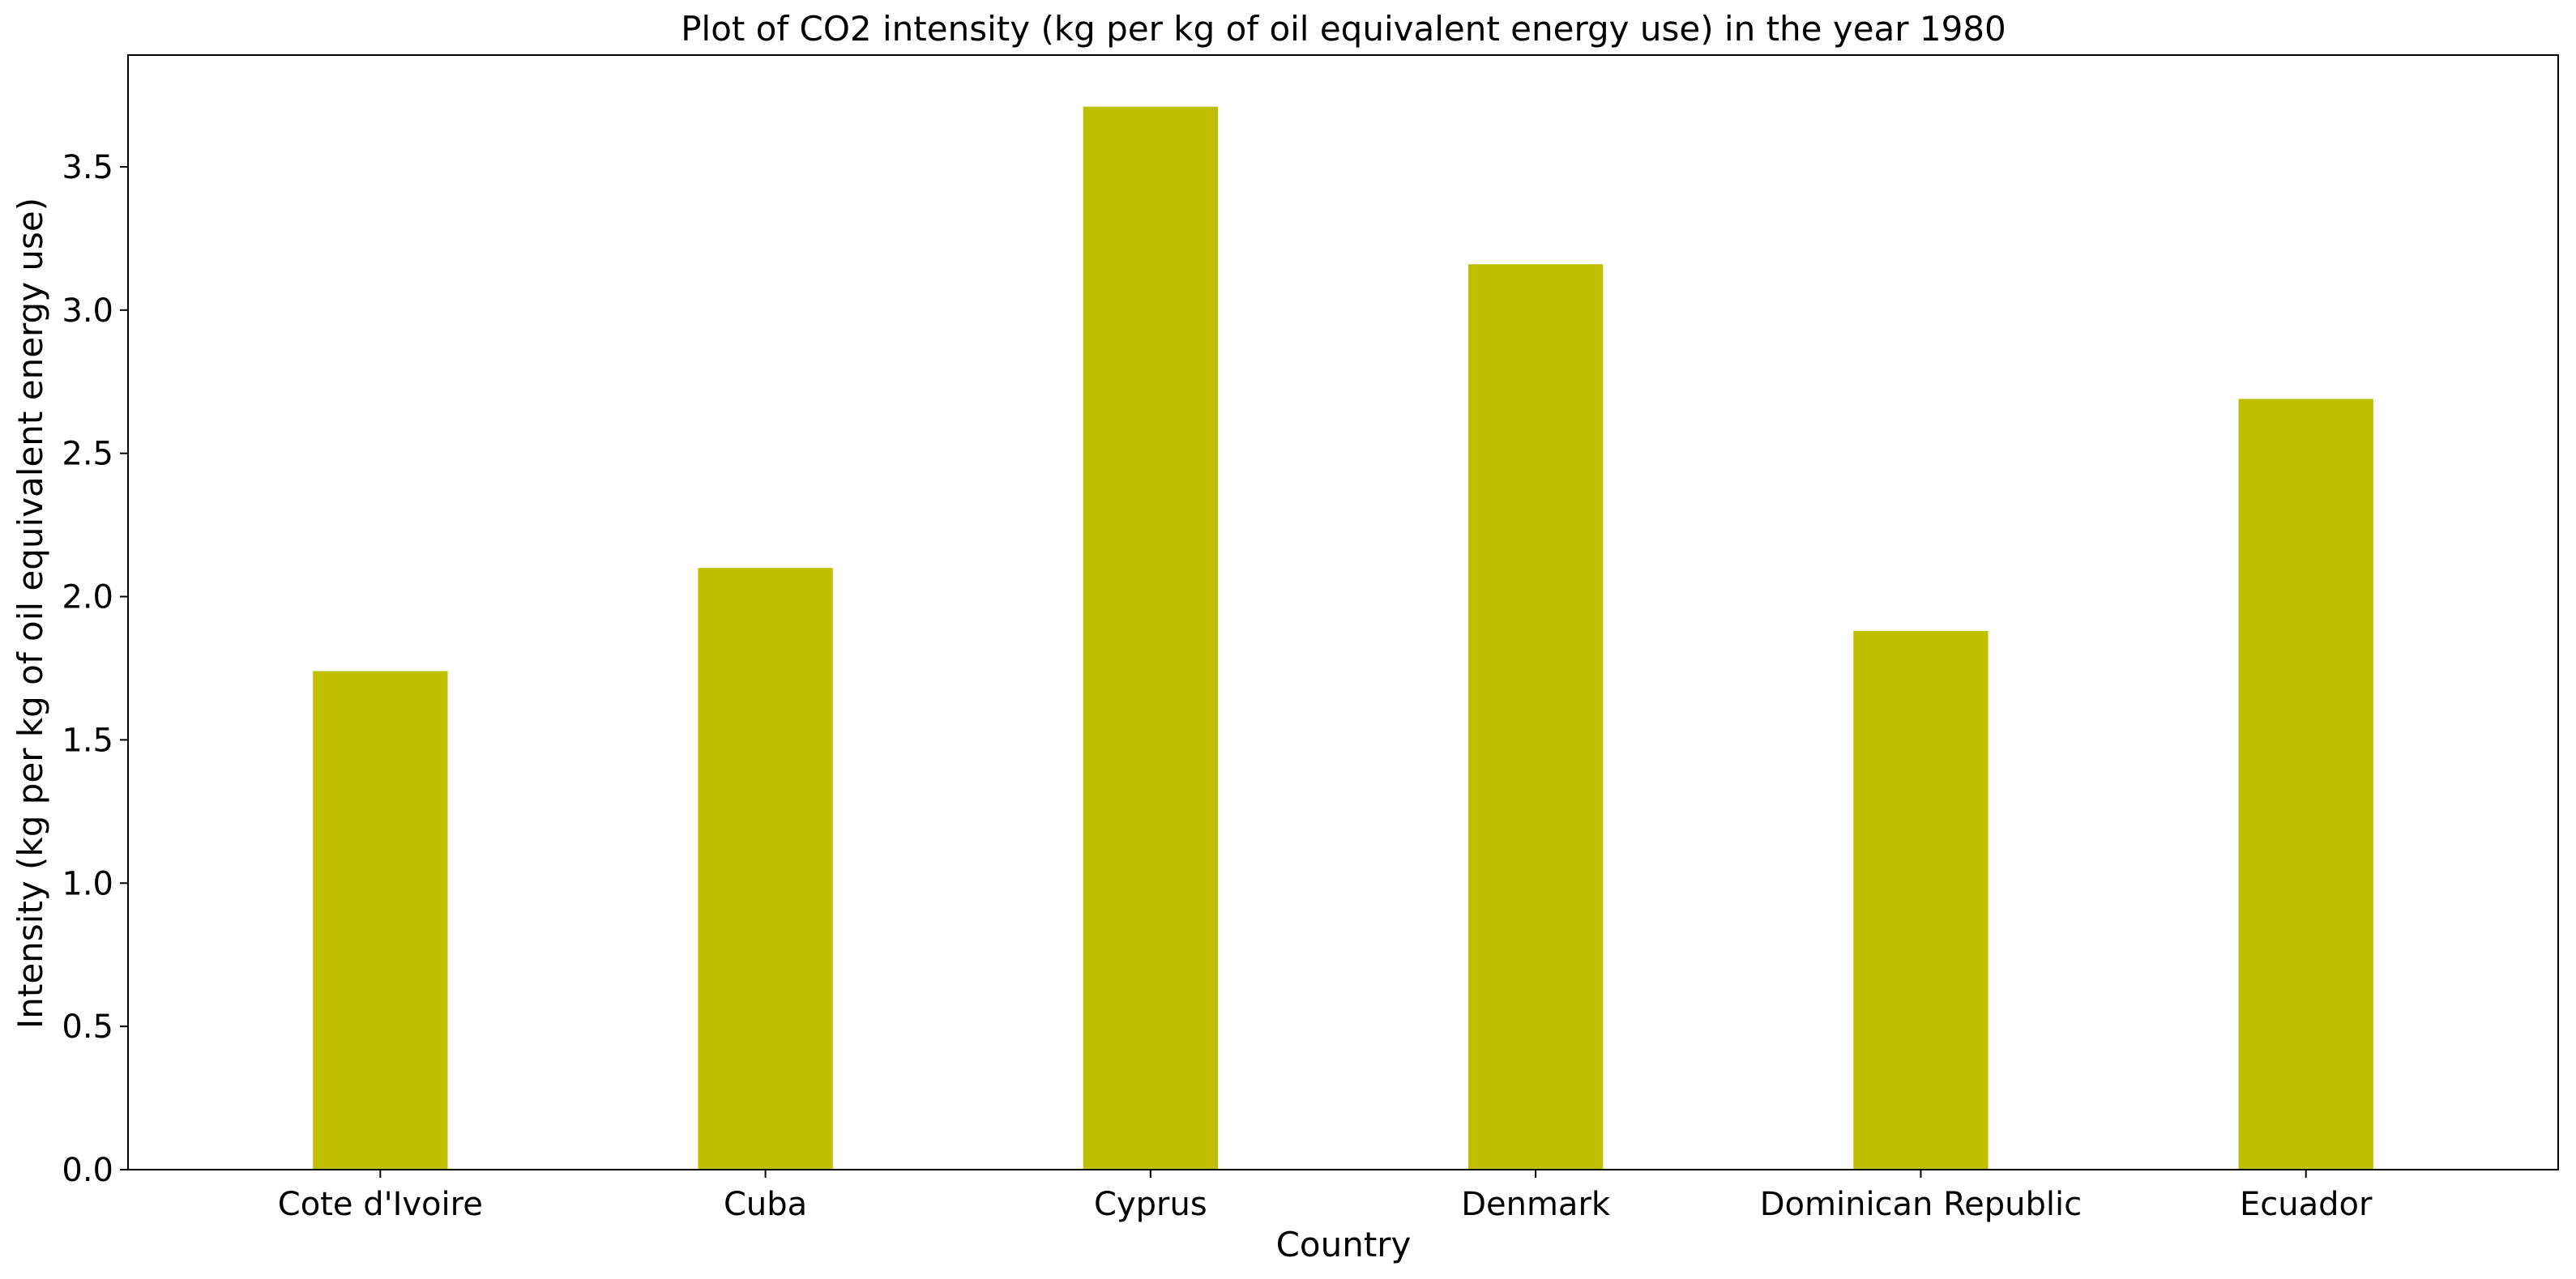  I want to click on y-tick-label: 2.0, so click(87, 597).